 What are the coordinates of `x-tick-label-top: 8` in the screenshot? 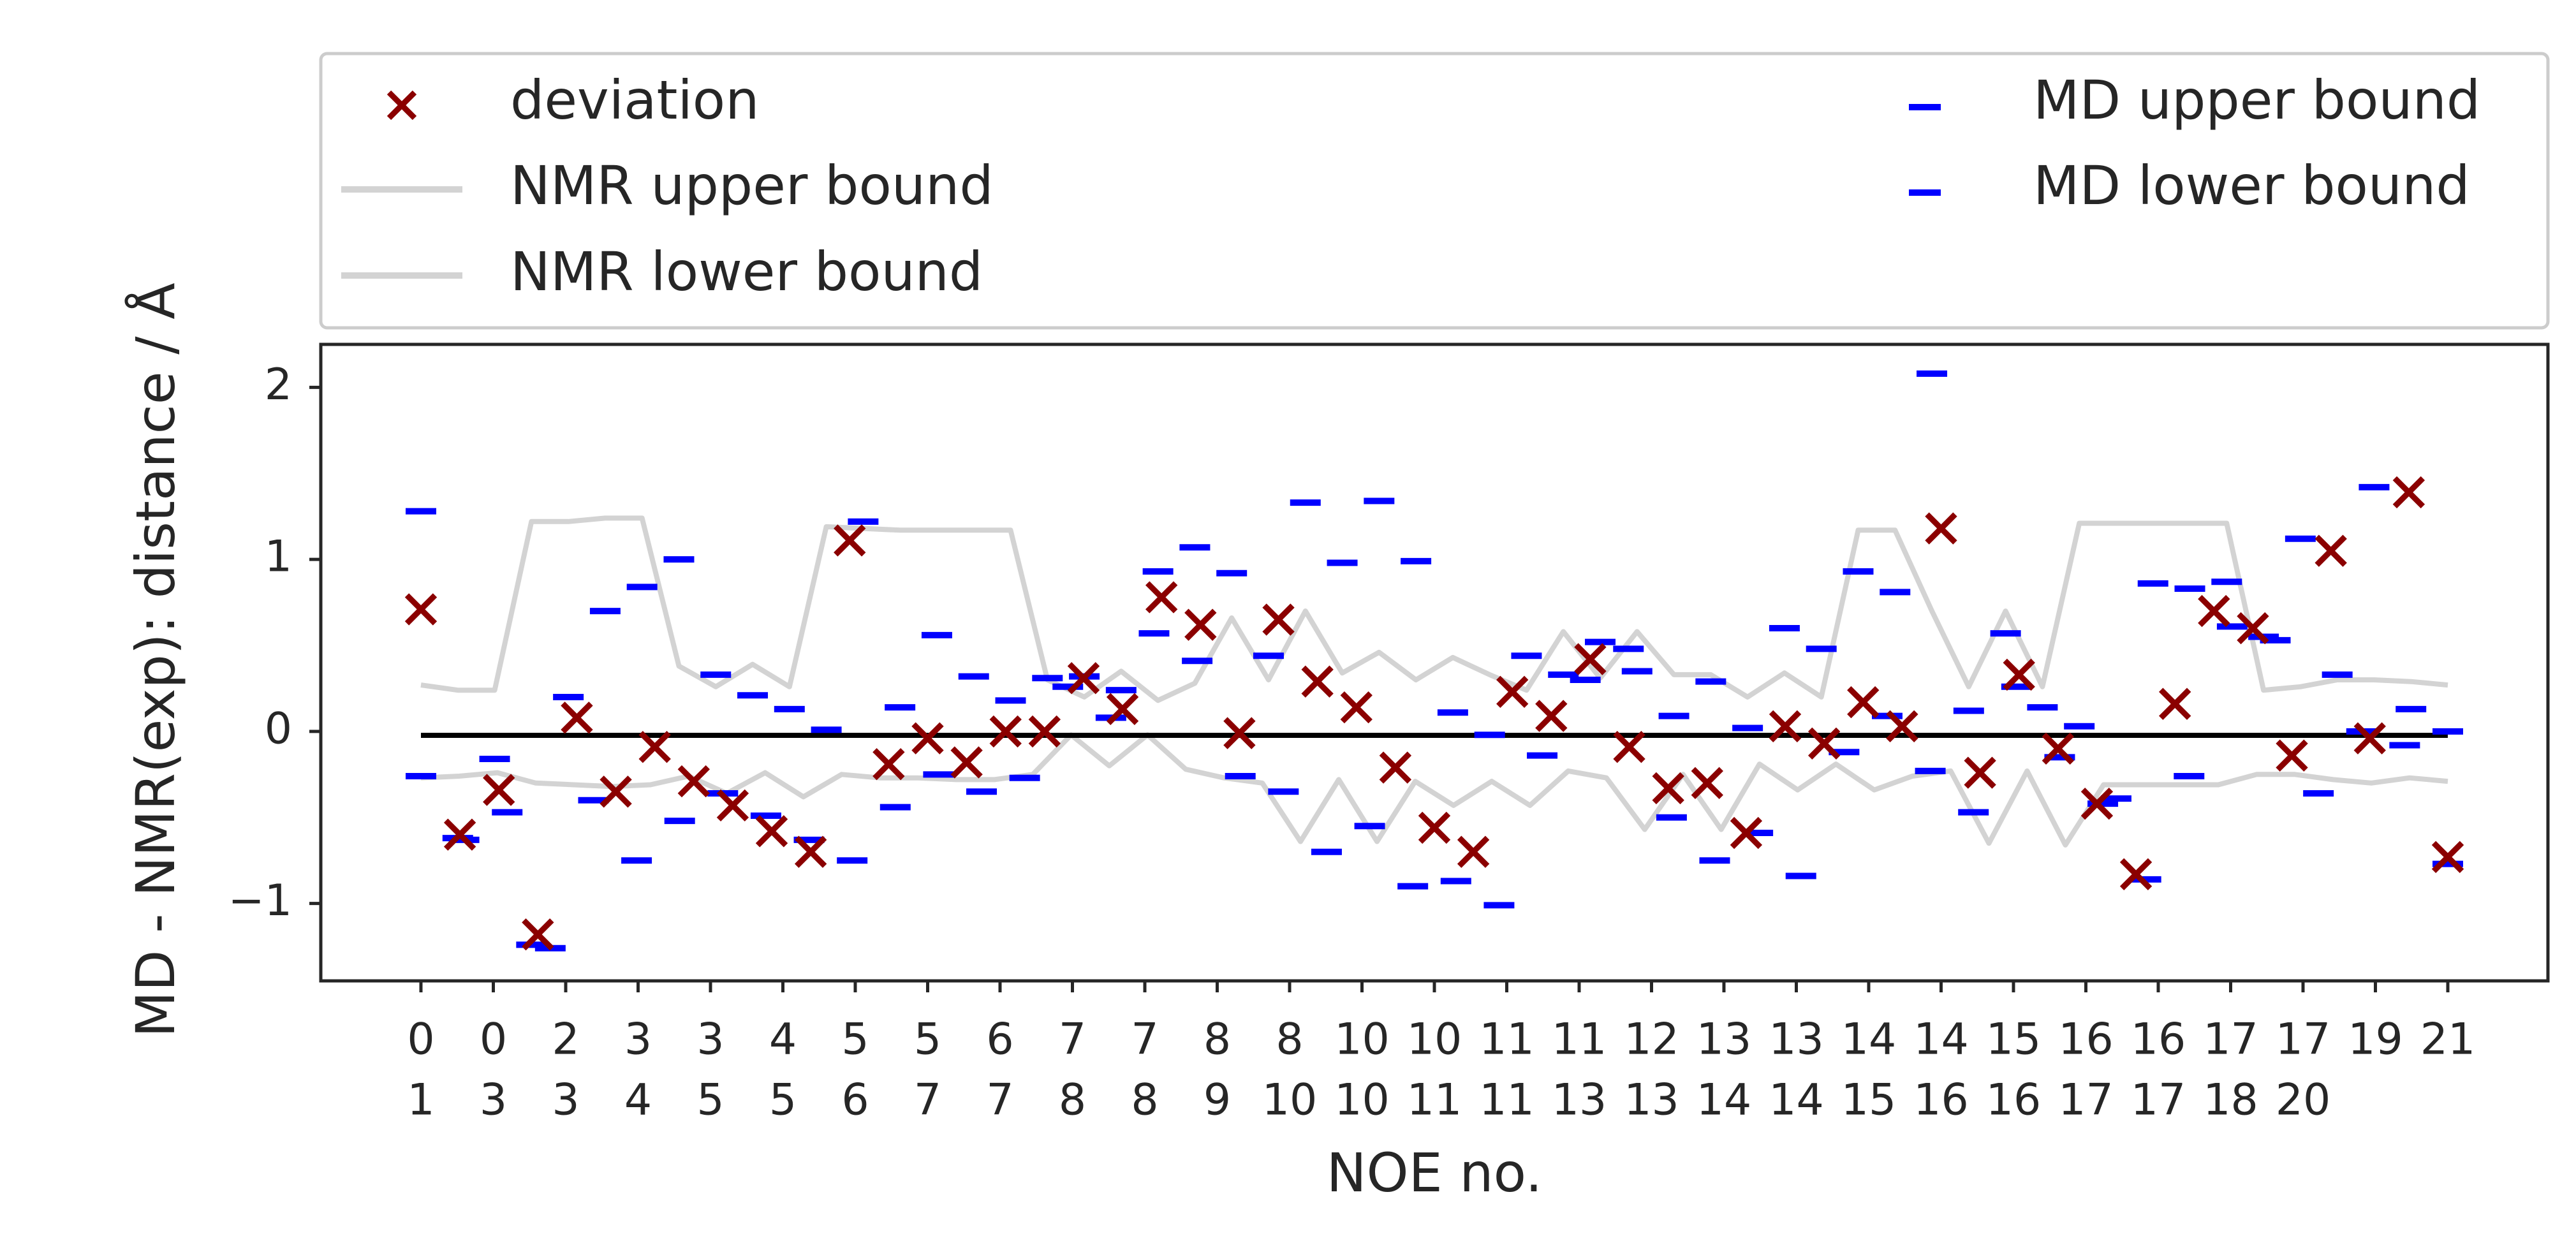 It's located at (1217, 1040).